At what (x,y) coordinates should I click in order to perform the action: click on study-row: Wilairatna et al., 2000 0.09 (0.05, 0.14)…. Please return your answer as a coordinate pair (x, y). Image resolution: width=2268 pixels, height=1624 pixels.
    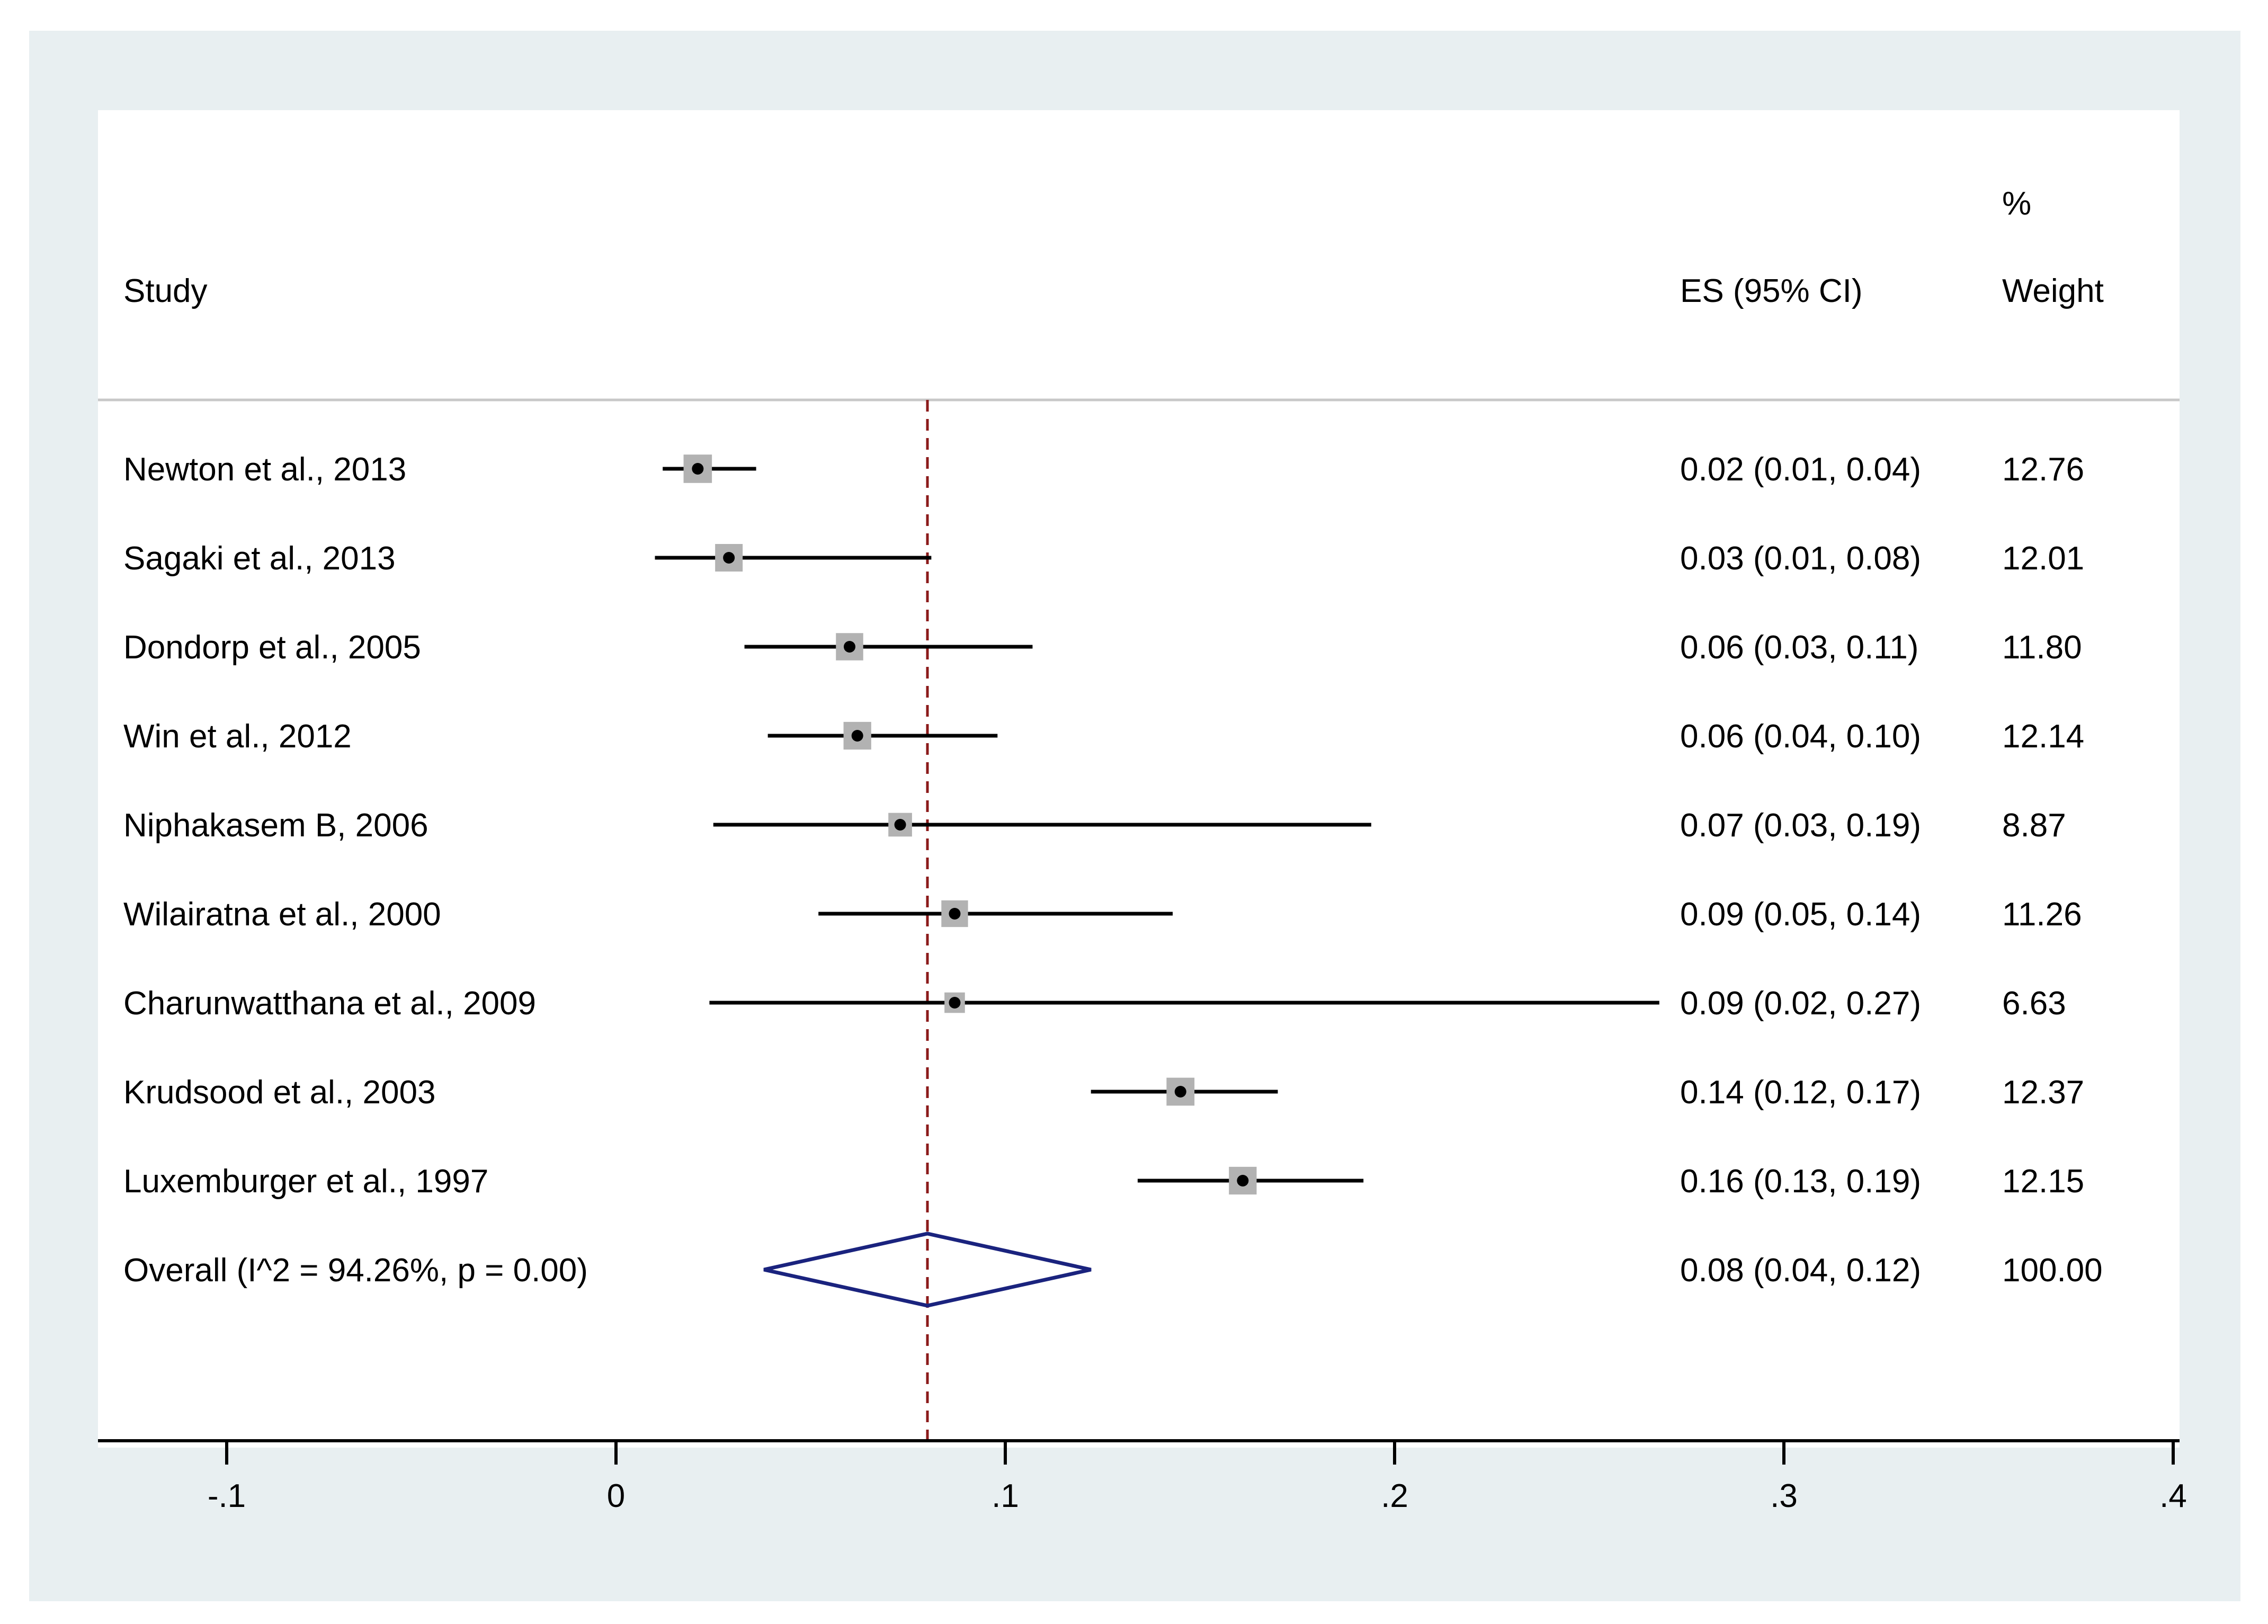
    Looking at the image, I should click on (1102, 914).